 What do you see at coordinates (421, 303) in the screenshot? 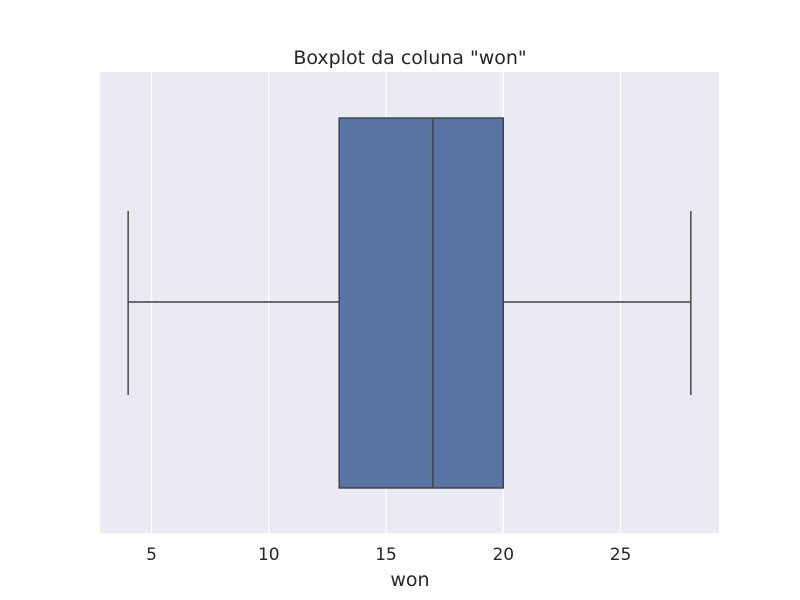
I see `interquartile-box` at bounding box center [421, 303].